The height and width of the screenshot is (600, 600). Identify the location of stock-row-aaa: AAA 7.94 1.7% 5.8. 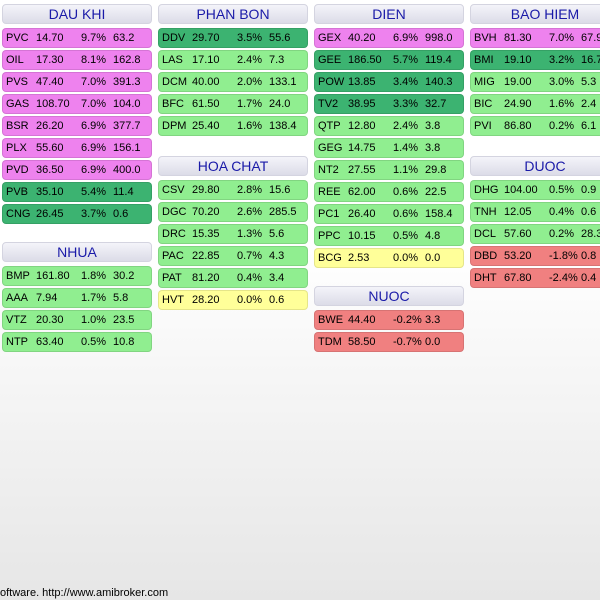
(77, 298).